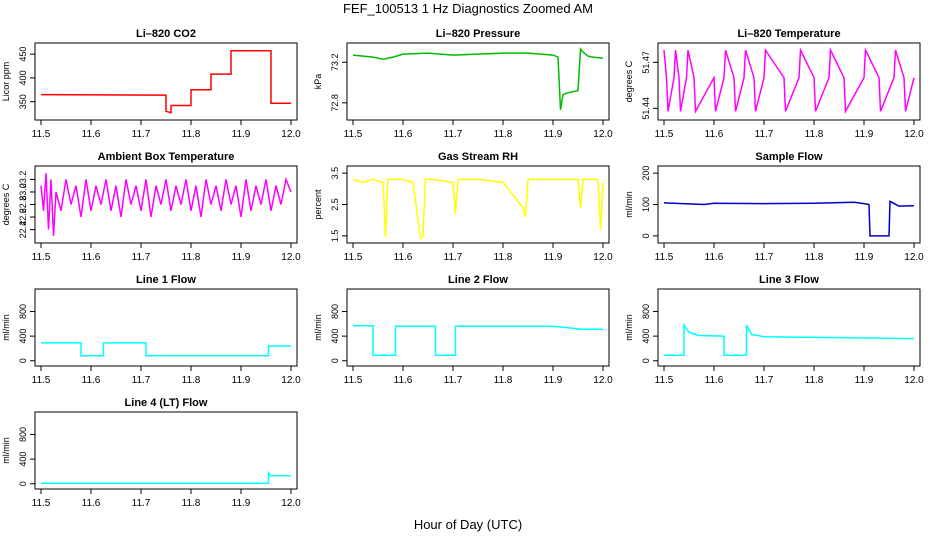 Image resolution: width=936 pixels, height=540 pixels. I want to click on chart-title: Line 2 Flow, so click(478, 280).